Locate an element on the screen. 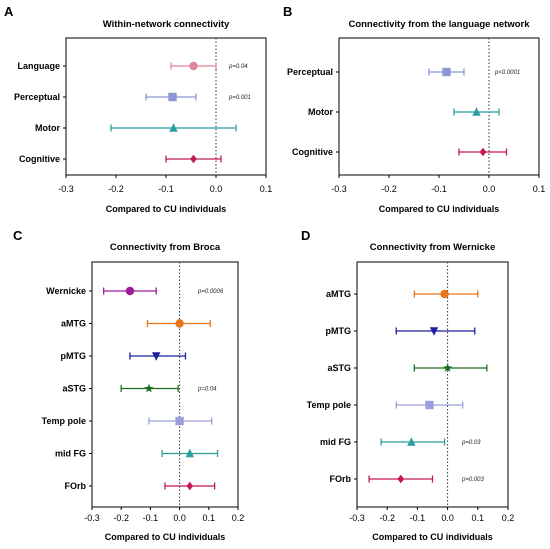  panel-letter-b: B is located at coordinates (287, 11).